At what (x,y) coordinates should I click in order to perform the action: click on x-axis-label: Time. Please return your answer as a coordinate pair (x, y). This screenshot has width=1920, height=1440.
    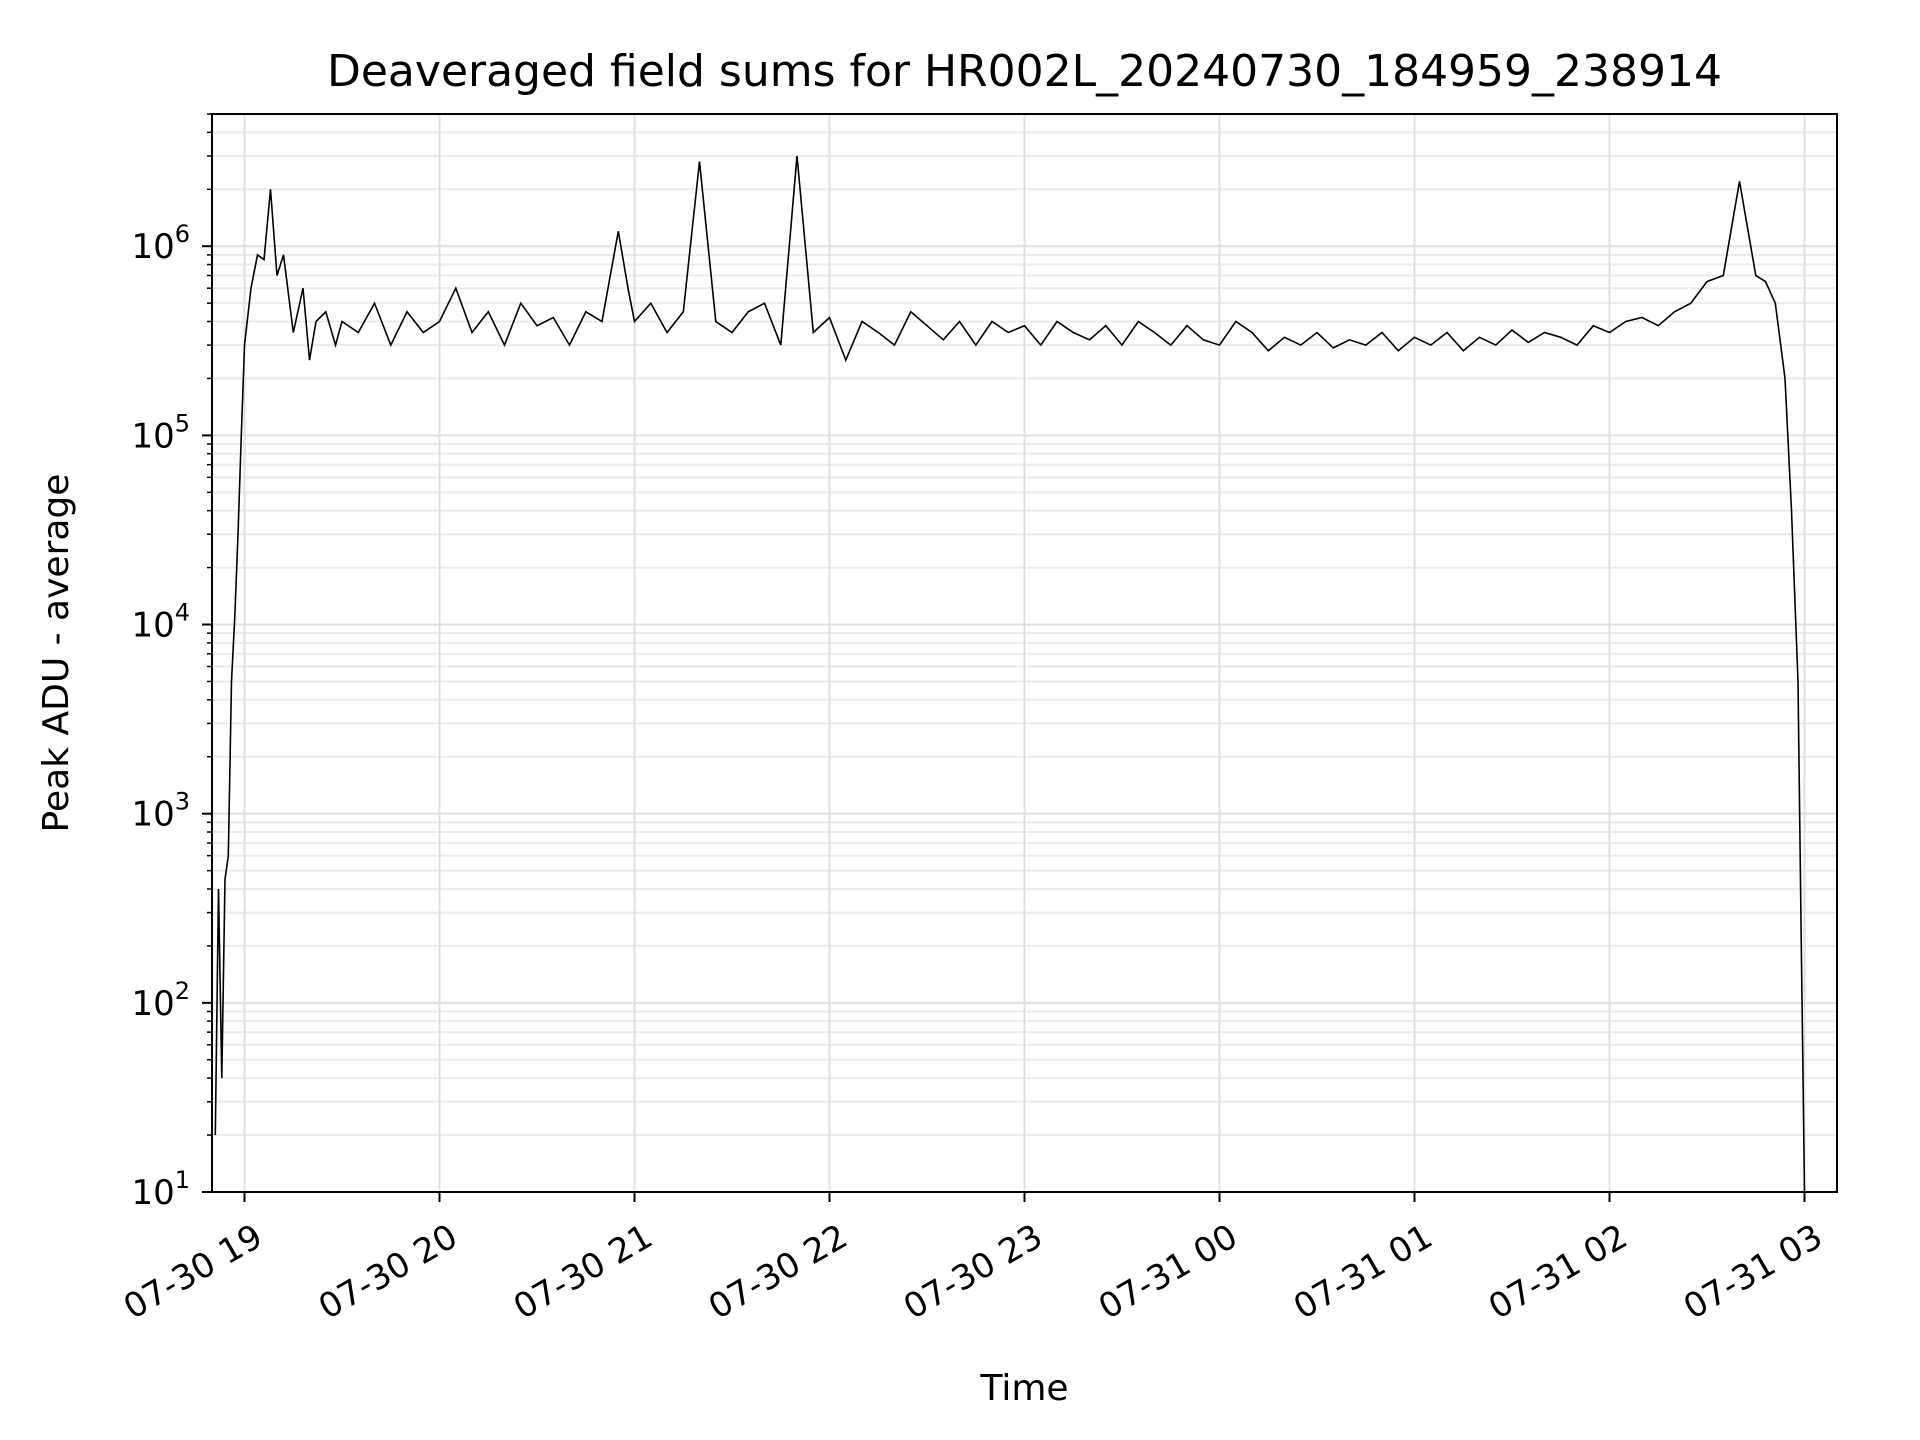
    Looking at the image, I should click on (1023, 1388).